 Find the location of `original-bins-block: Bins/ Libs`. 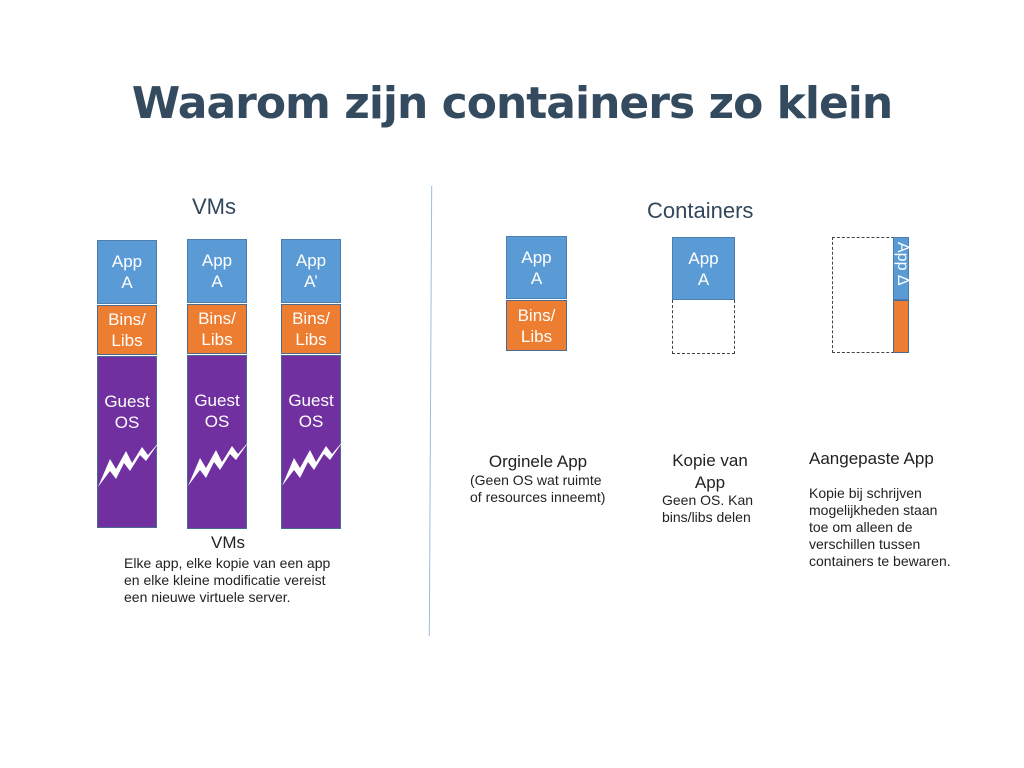

original-bins-block: Bins/ Libs is located at coordinates (536, 325).